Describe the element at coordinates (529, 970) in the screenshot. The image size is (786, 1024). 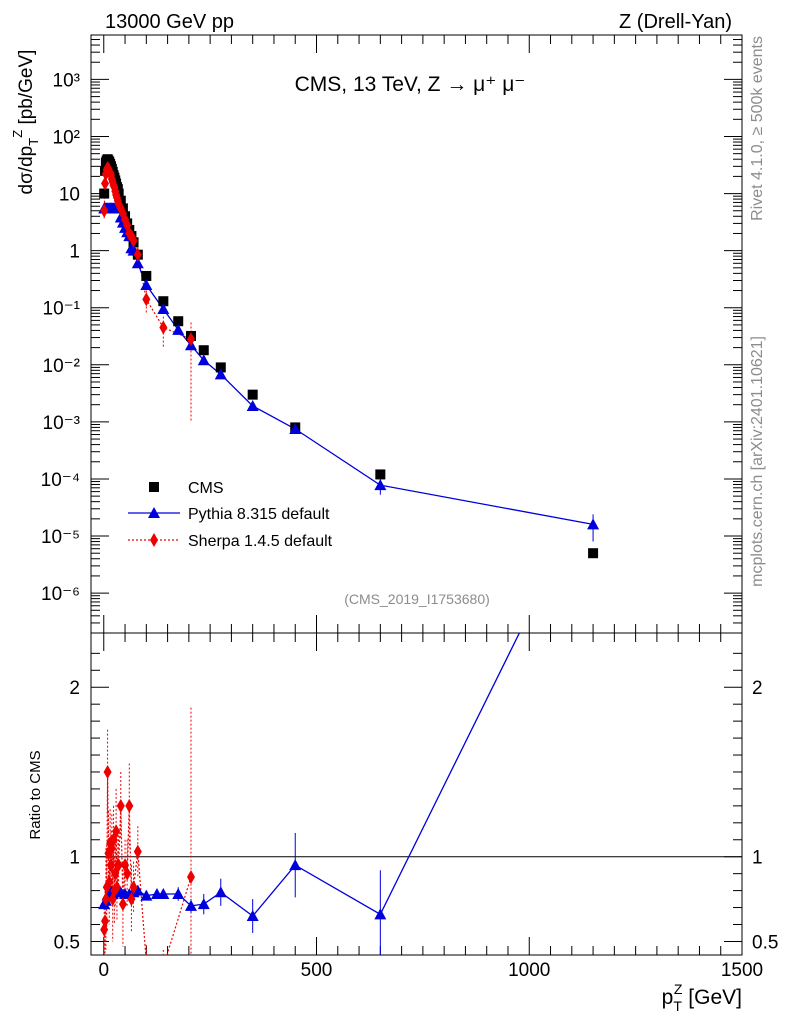
I see `x-tick-label: 1000` at that location.